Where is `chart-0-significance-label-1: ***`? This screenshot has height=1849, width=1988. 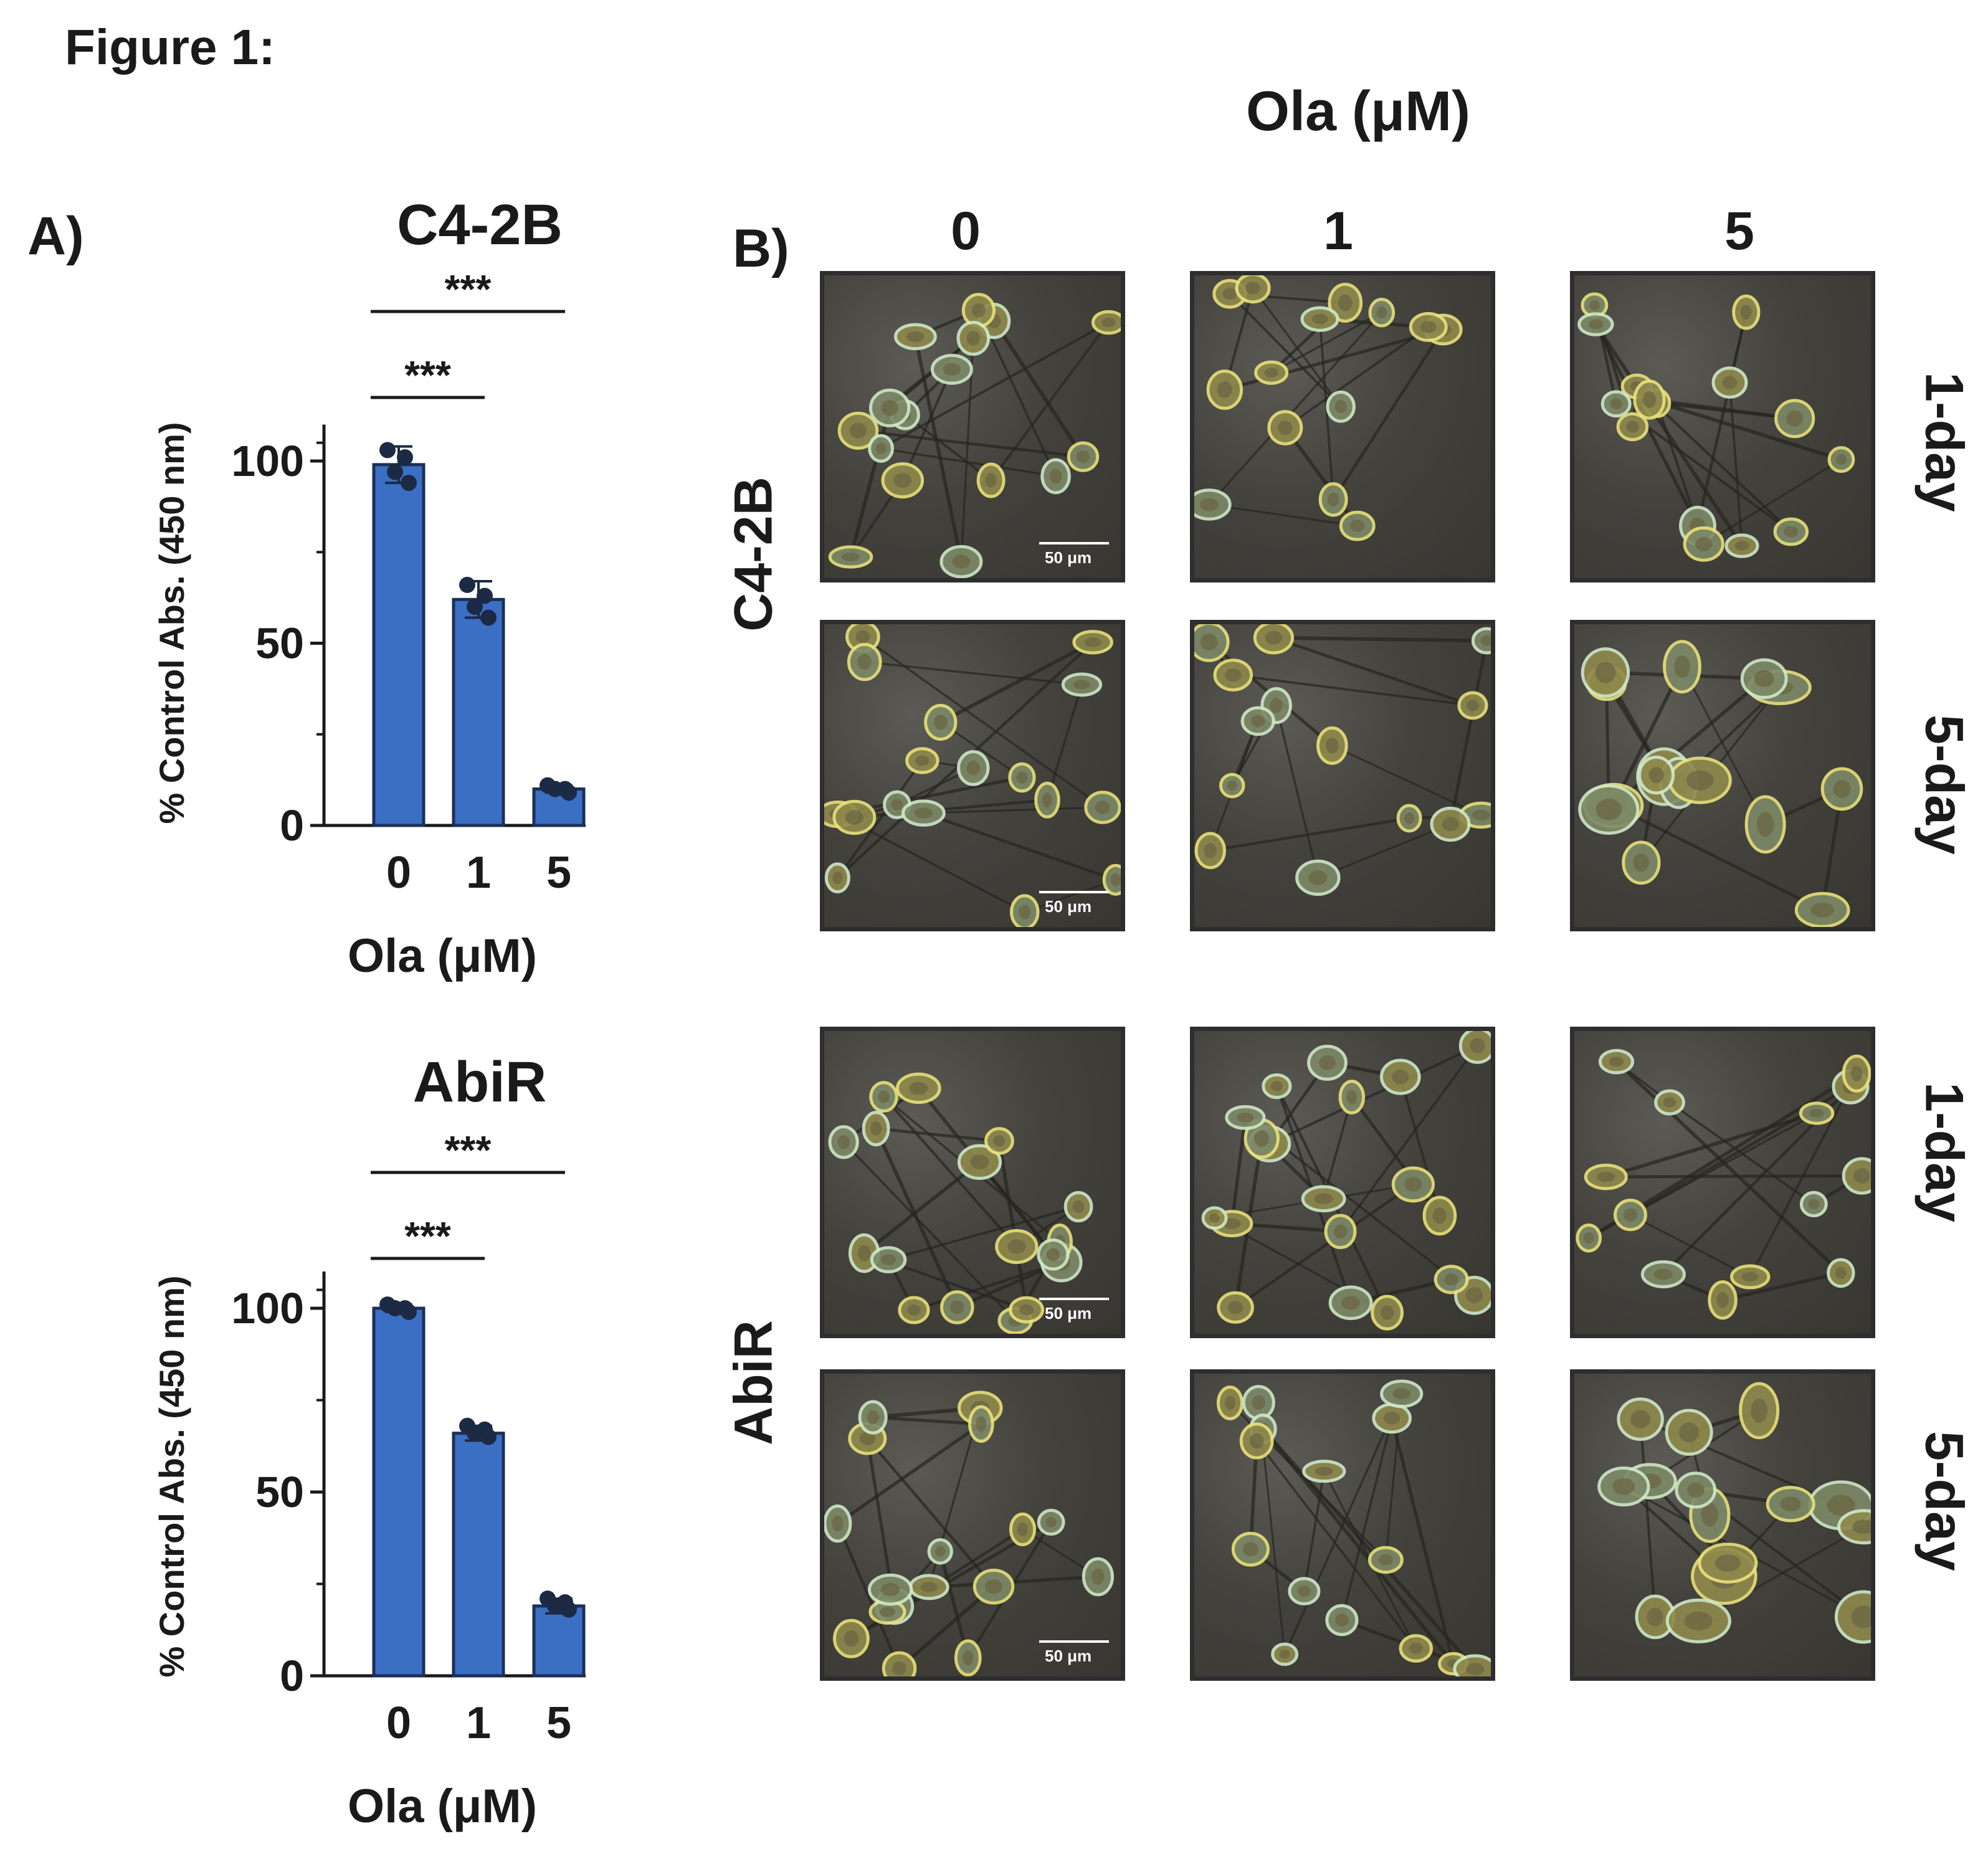
chart-0-significance-label-1: *** is located at coordinates (468, 289).